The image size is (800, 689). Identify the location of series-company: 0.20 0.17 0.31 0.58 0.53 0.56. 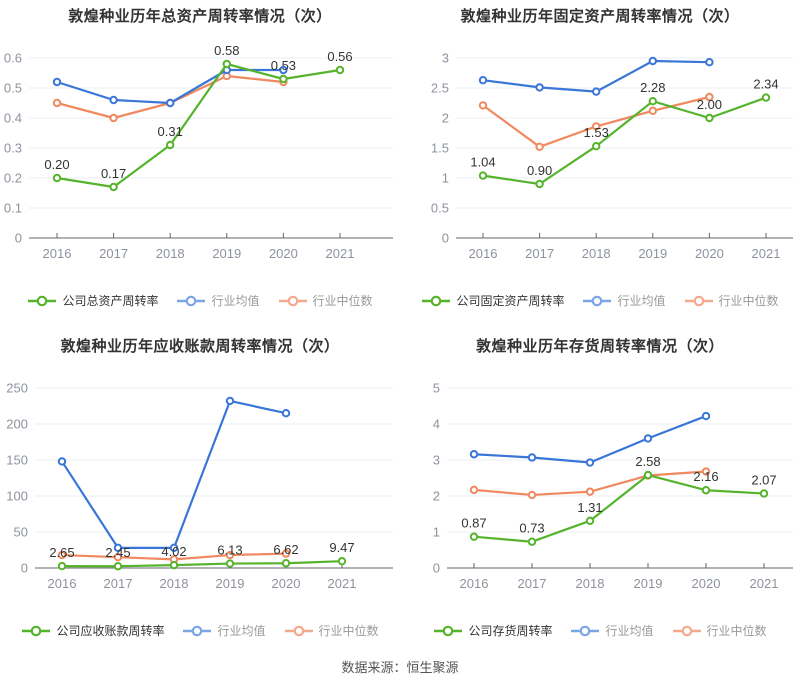
(198, 117).